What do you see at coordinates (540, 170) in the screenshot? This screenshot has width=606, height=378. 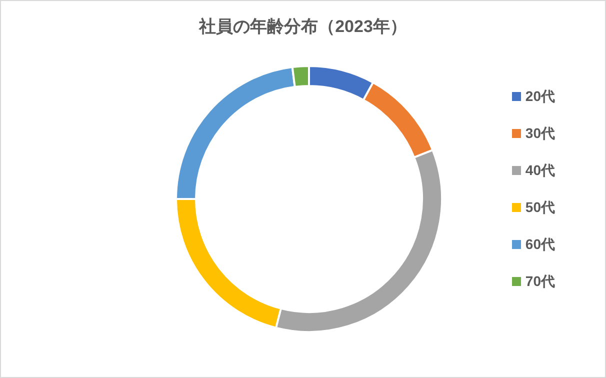 I see `legend-label: 40代` at bounding box center [540, 170].